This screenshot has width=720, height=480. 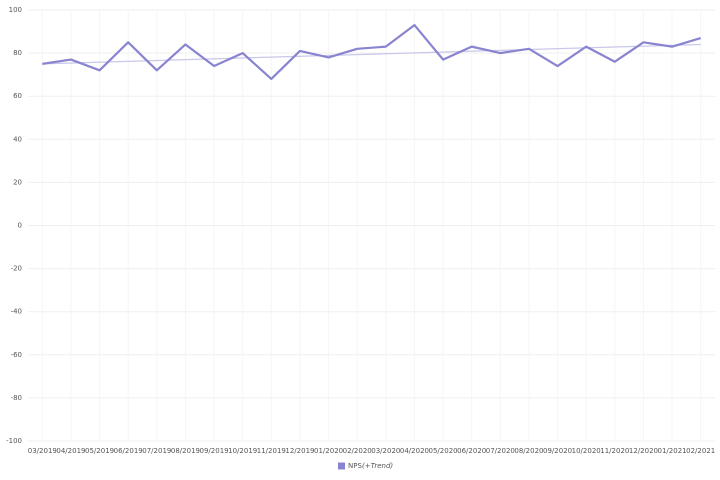 I want to click on data-line, so click(x=372, y=52).